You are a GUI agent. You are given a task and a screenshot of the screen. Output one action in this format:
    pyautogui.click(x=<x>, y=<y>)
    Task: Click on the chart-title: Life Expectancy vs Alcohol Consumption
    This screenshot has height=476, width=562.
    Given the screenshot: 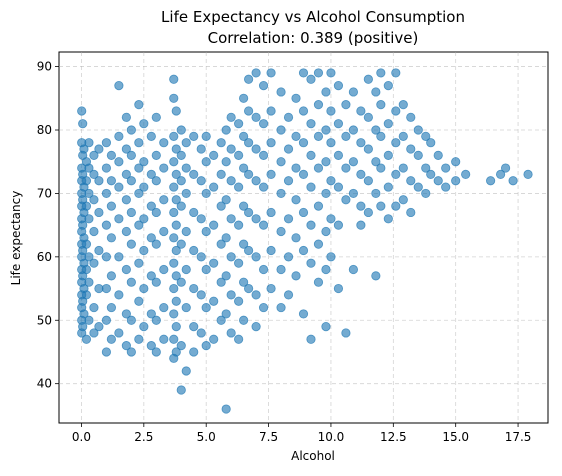 What is the action you would take?
    pyautogui.click(x=313, y=17)
    